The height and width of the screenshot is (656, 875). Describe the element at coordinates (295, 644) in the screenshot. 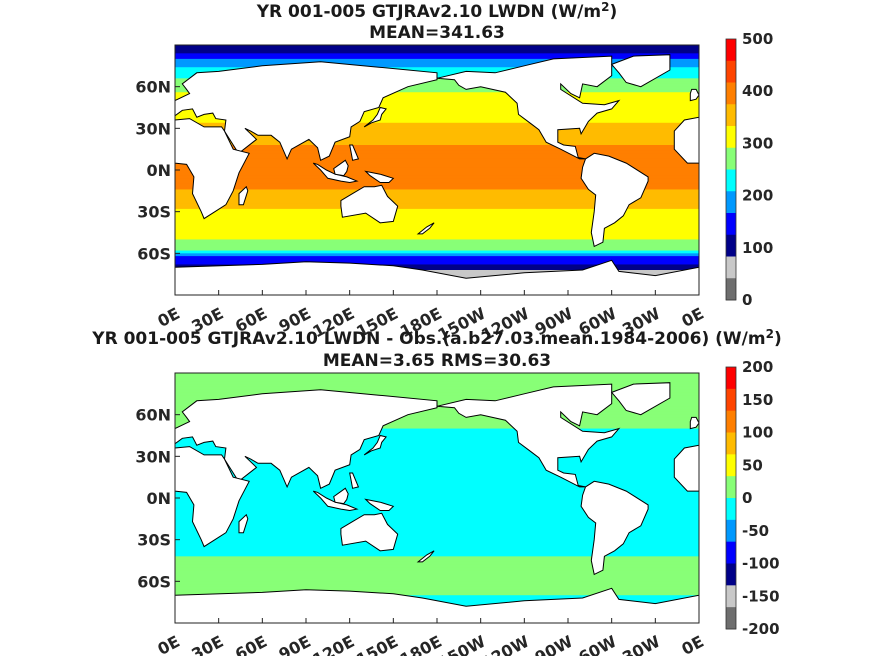

I see `x-tick-label: 90E` at that location.